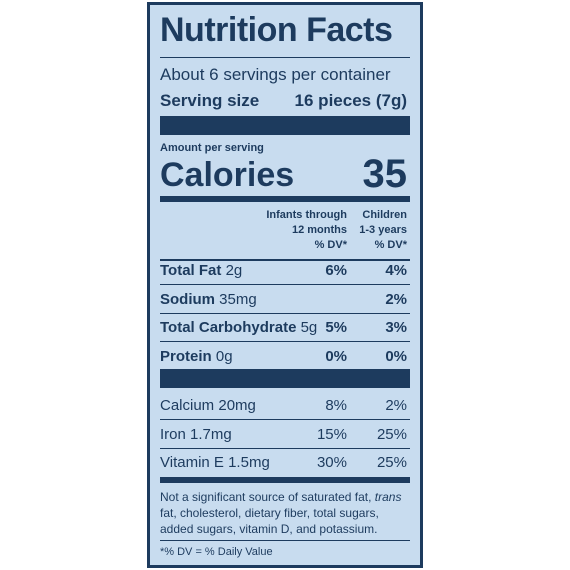  Describe the element at coordinates (216, 552) in the screenshot. I see `dv-note: *% DV = % Daily Value` at that location.